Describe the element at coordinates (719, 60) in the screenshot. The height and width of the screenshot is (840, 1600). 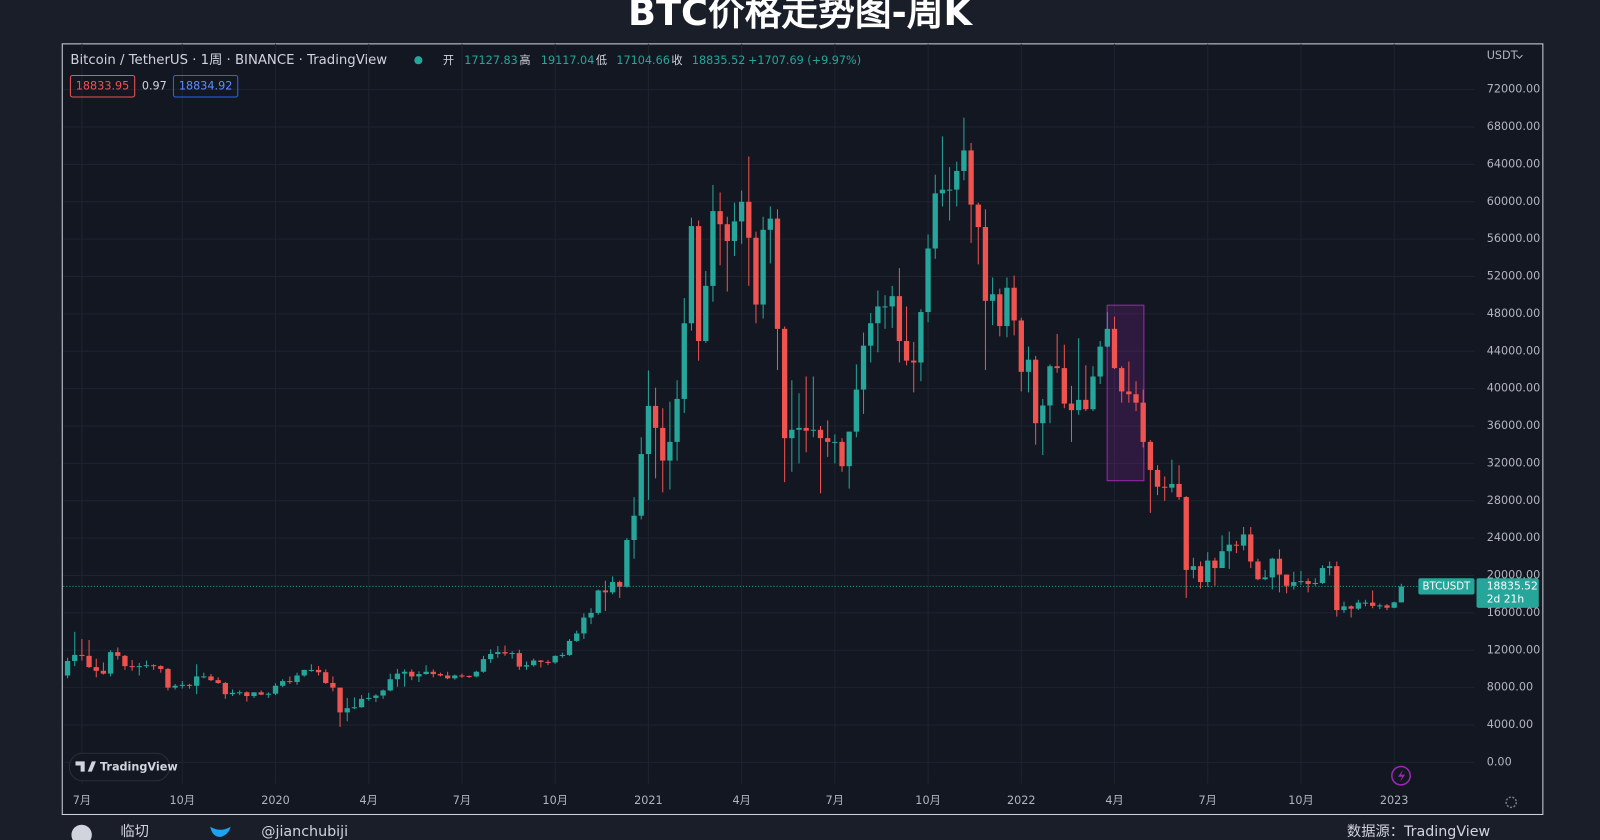
I see `close-value: 18835.52` at that location.